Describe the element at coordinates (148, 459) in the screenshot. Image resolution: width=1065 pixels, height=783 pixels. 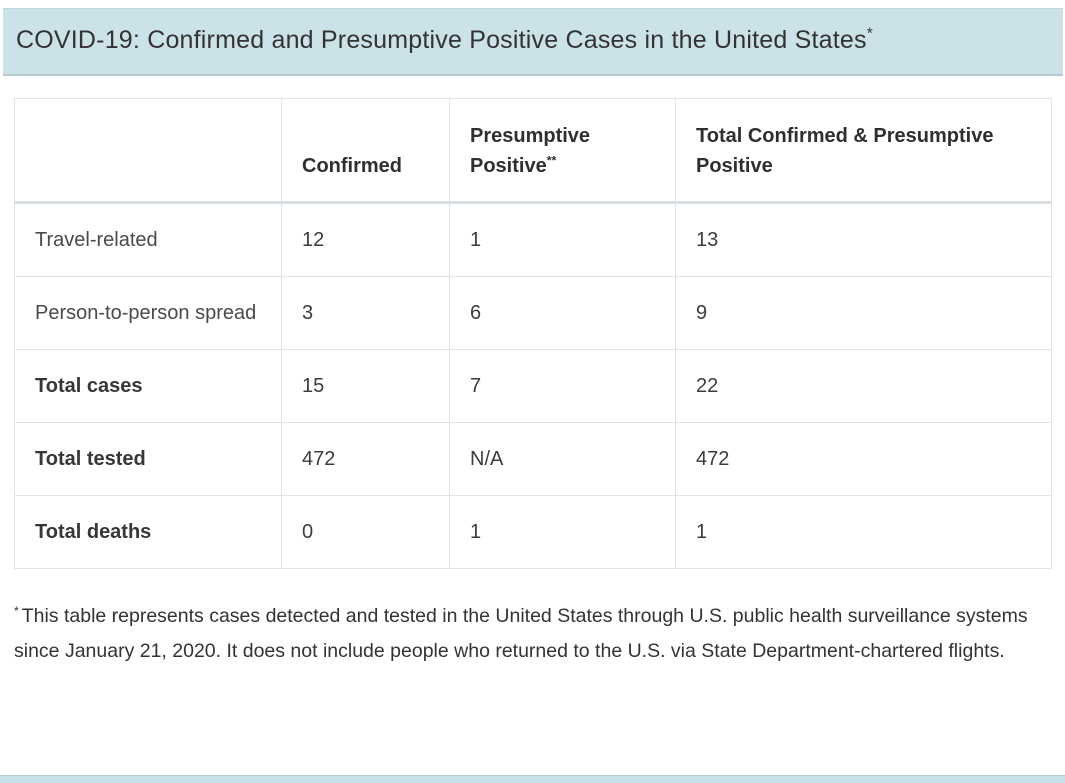
I see `row-label: Total tested` at that location.